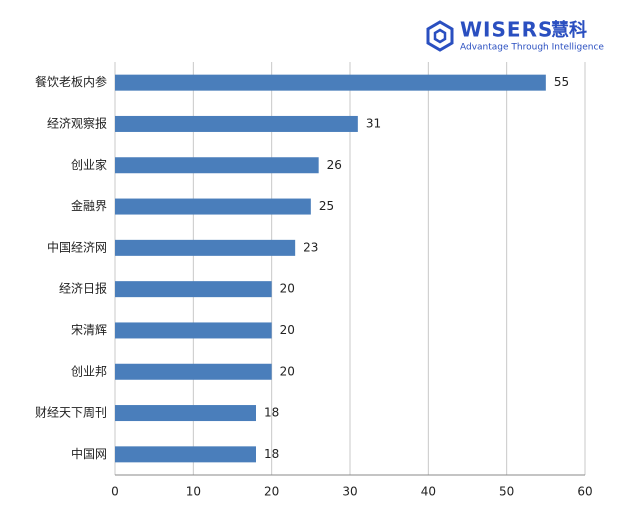  I want to click on y-tick-label: 宋清辉, so click(89, 329).